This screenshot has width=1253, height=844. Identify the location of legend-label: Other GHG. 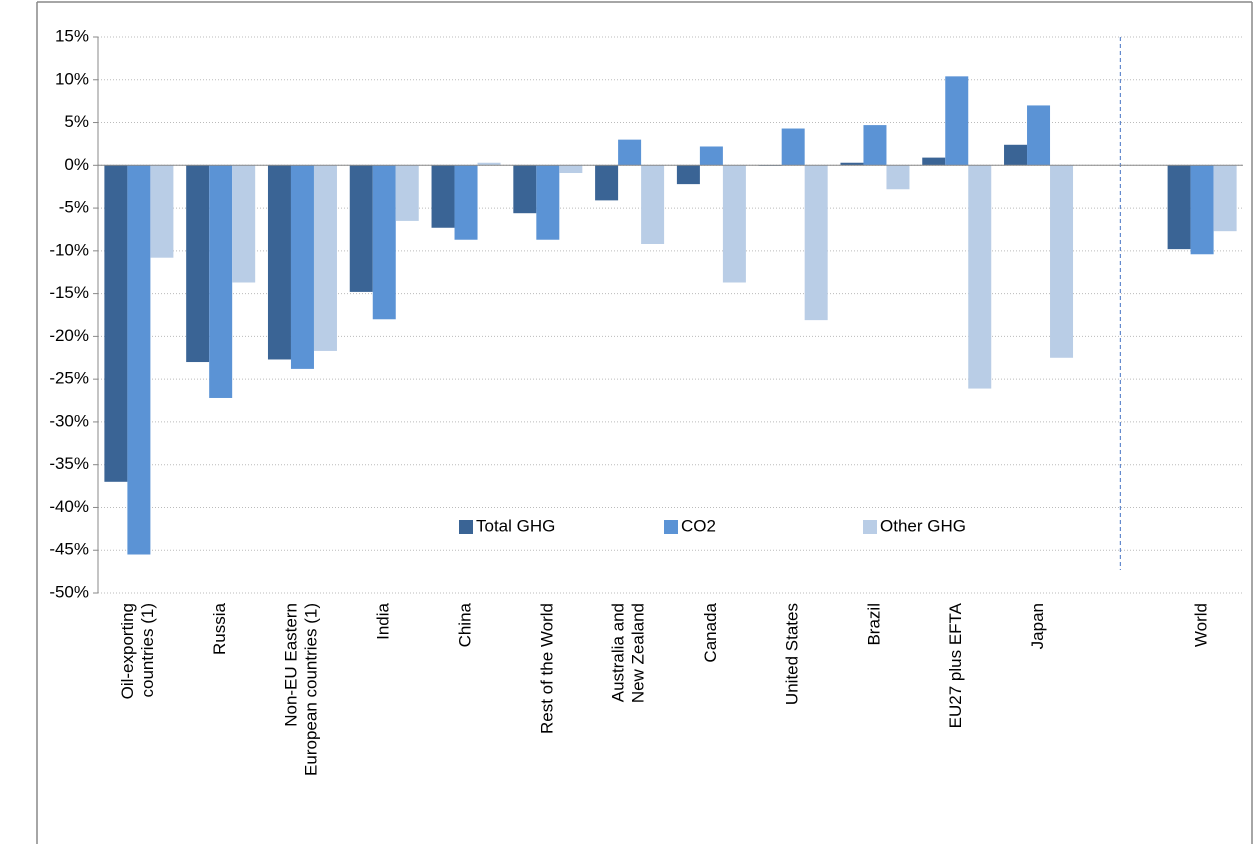
(923, 525).